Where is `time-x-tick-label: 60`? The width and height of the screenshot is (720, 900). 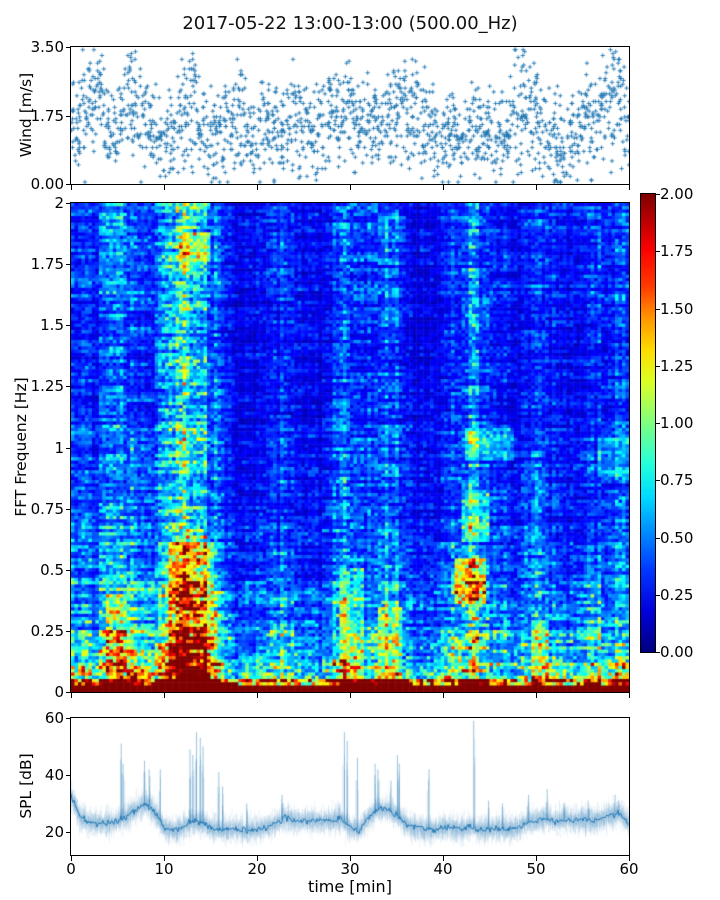
time-x-tick-label: 60 is located at coordinates (629, 869).